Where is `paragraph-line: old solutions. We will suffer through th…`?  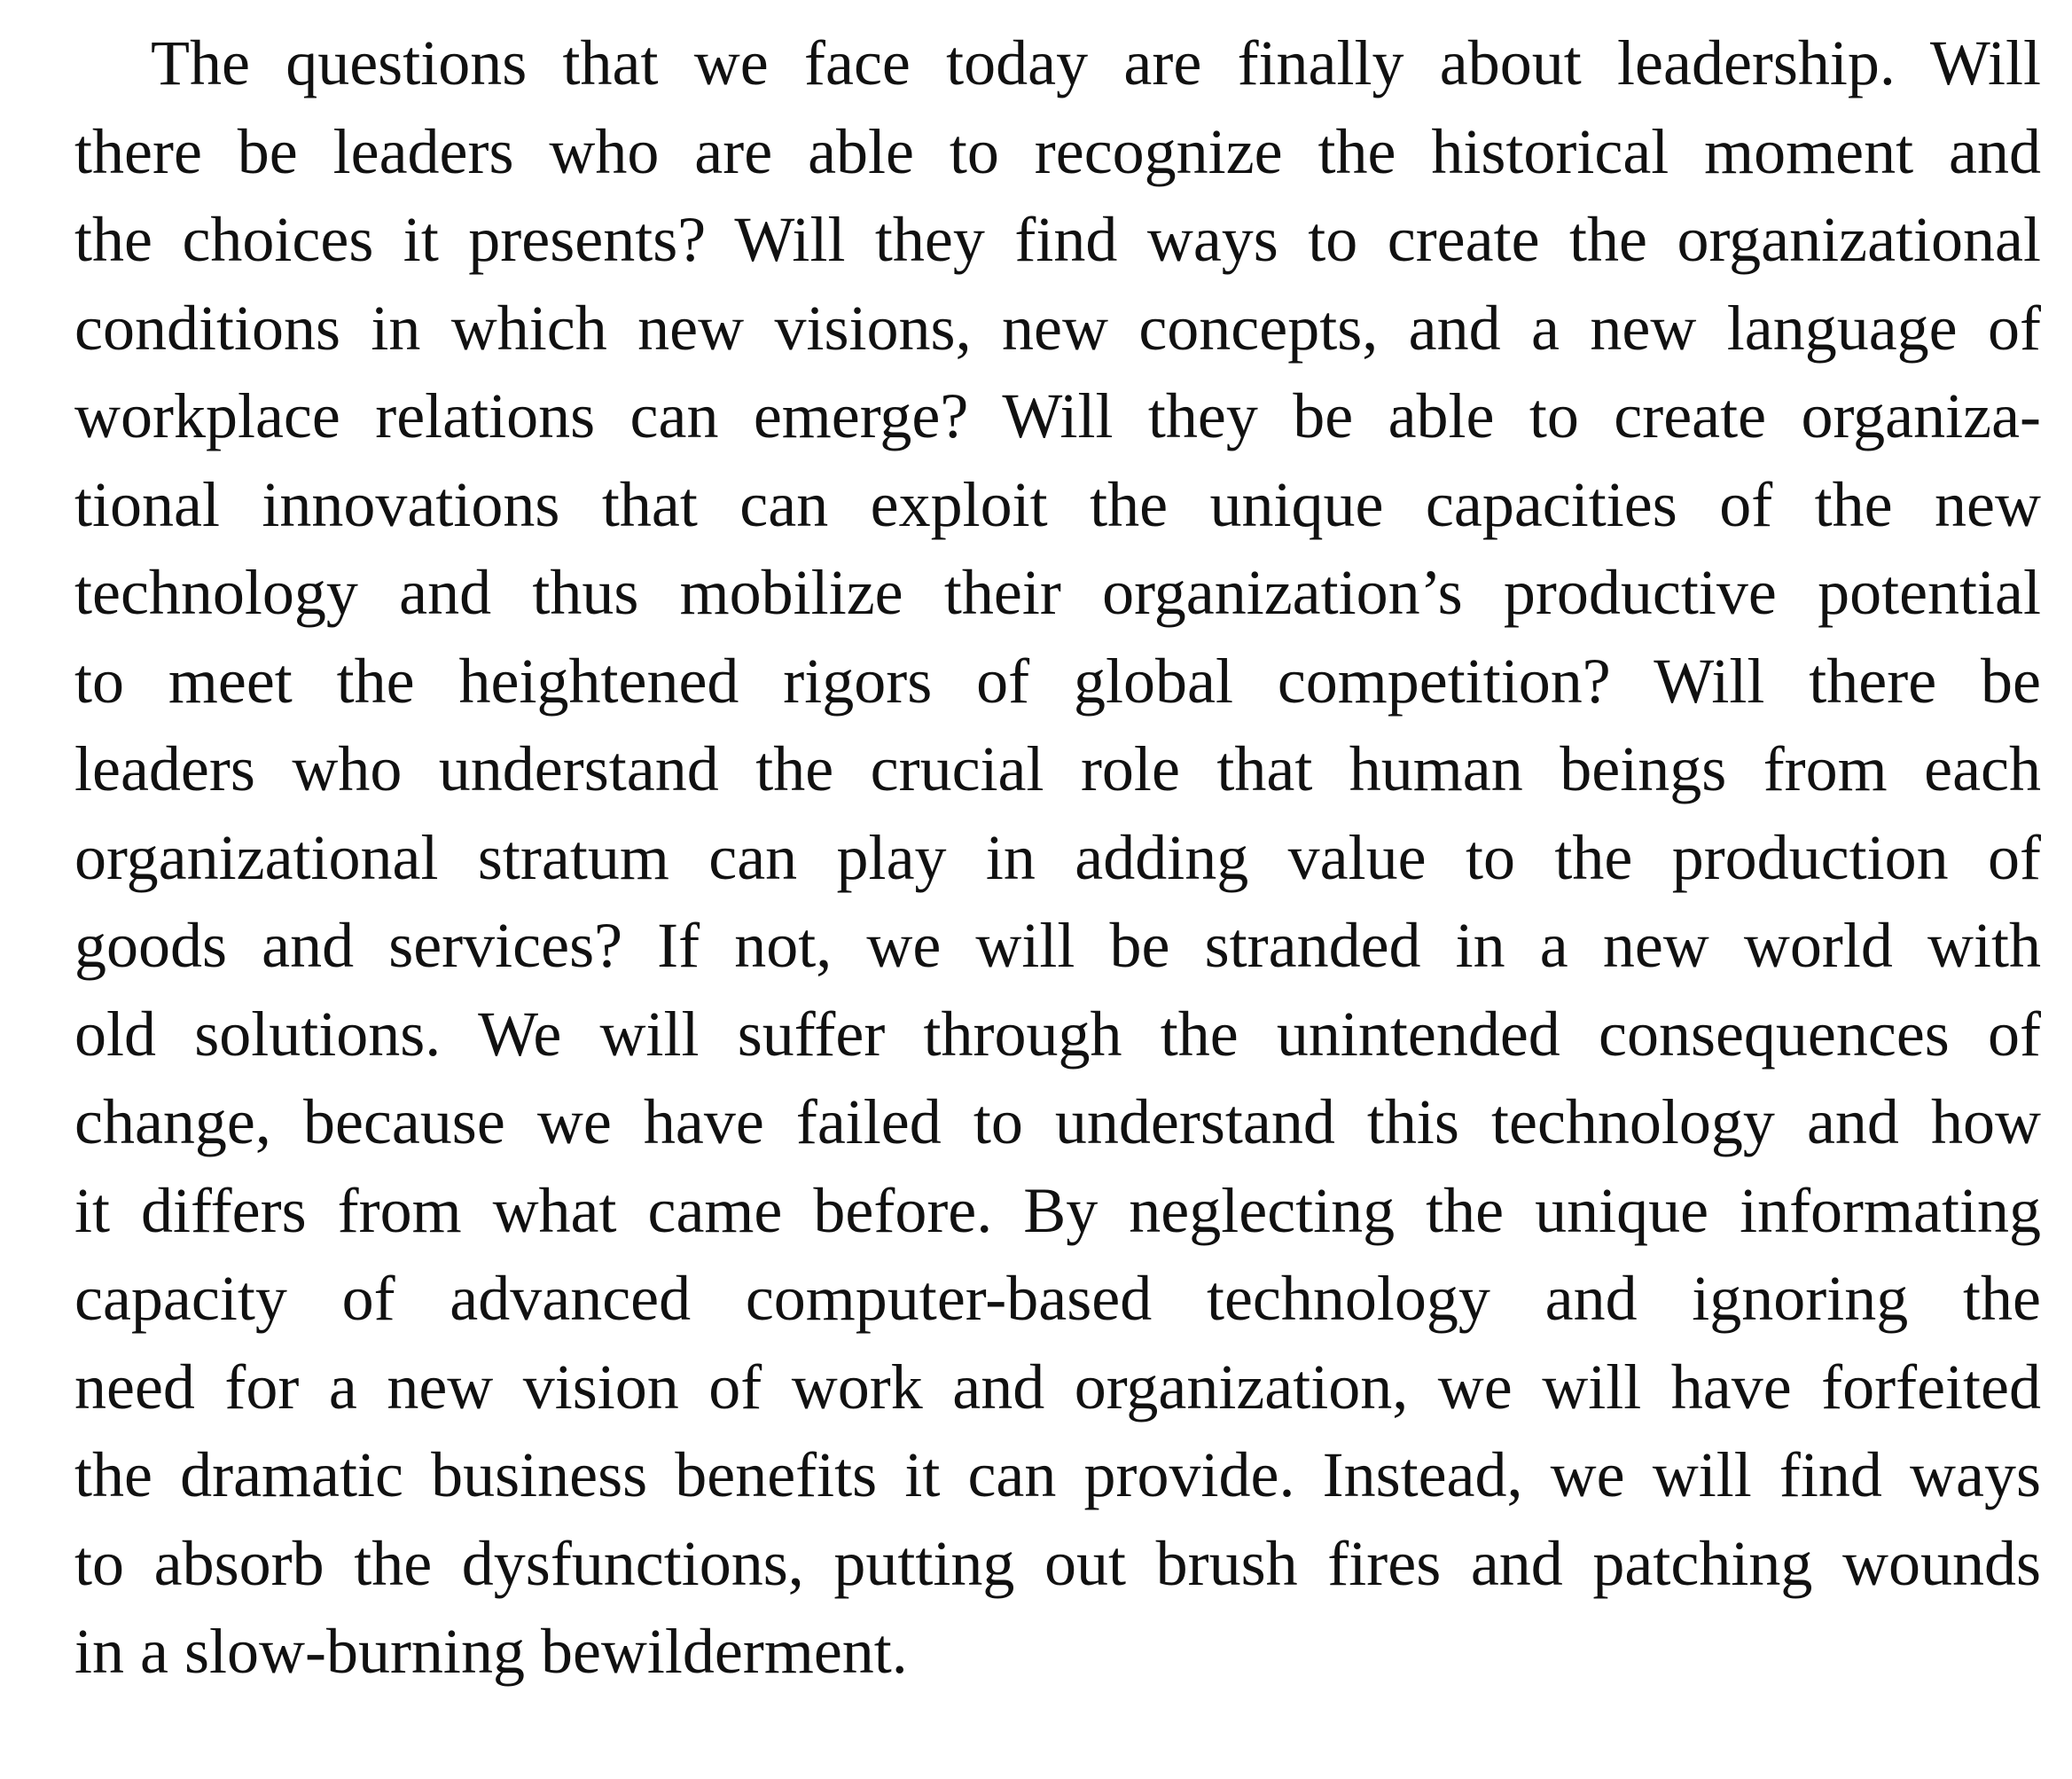 paragraph-line: old solutions. We will suffer through th… is located at coordinates (1057, 1034).